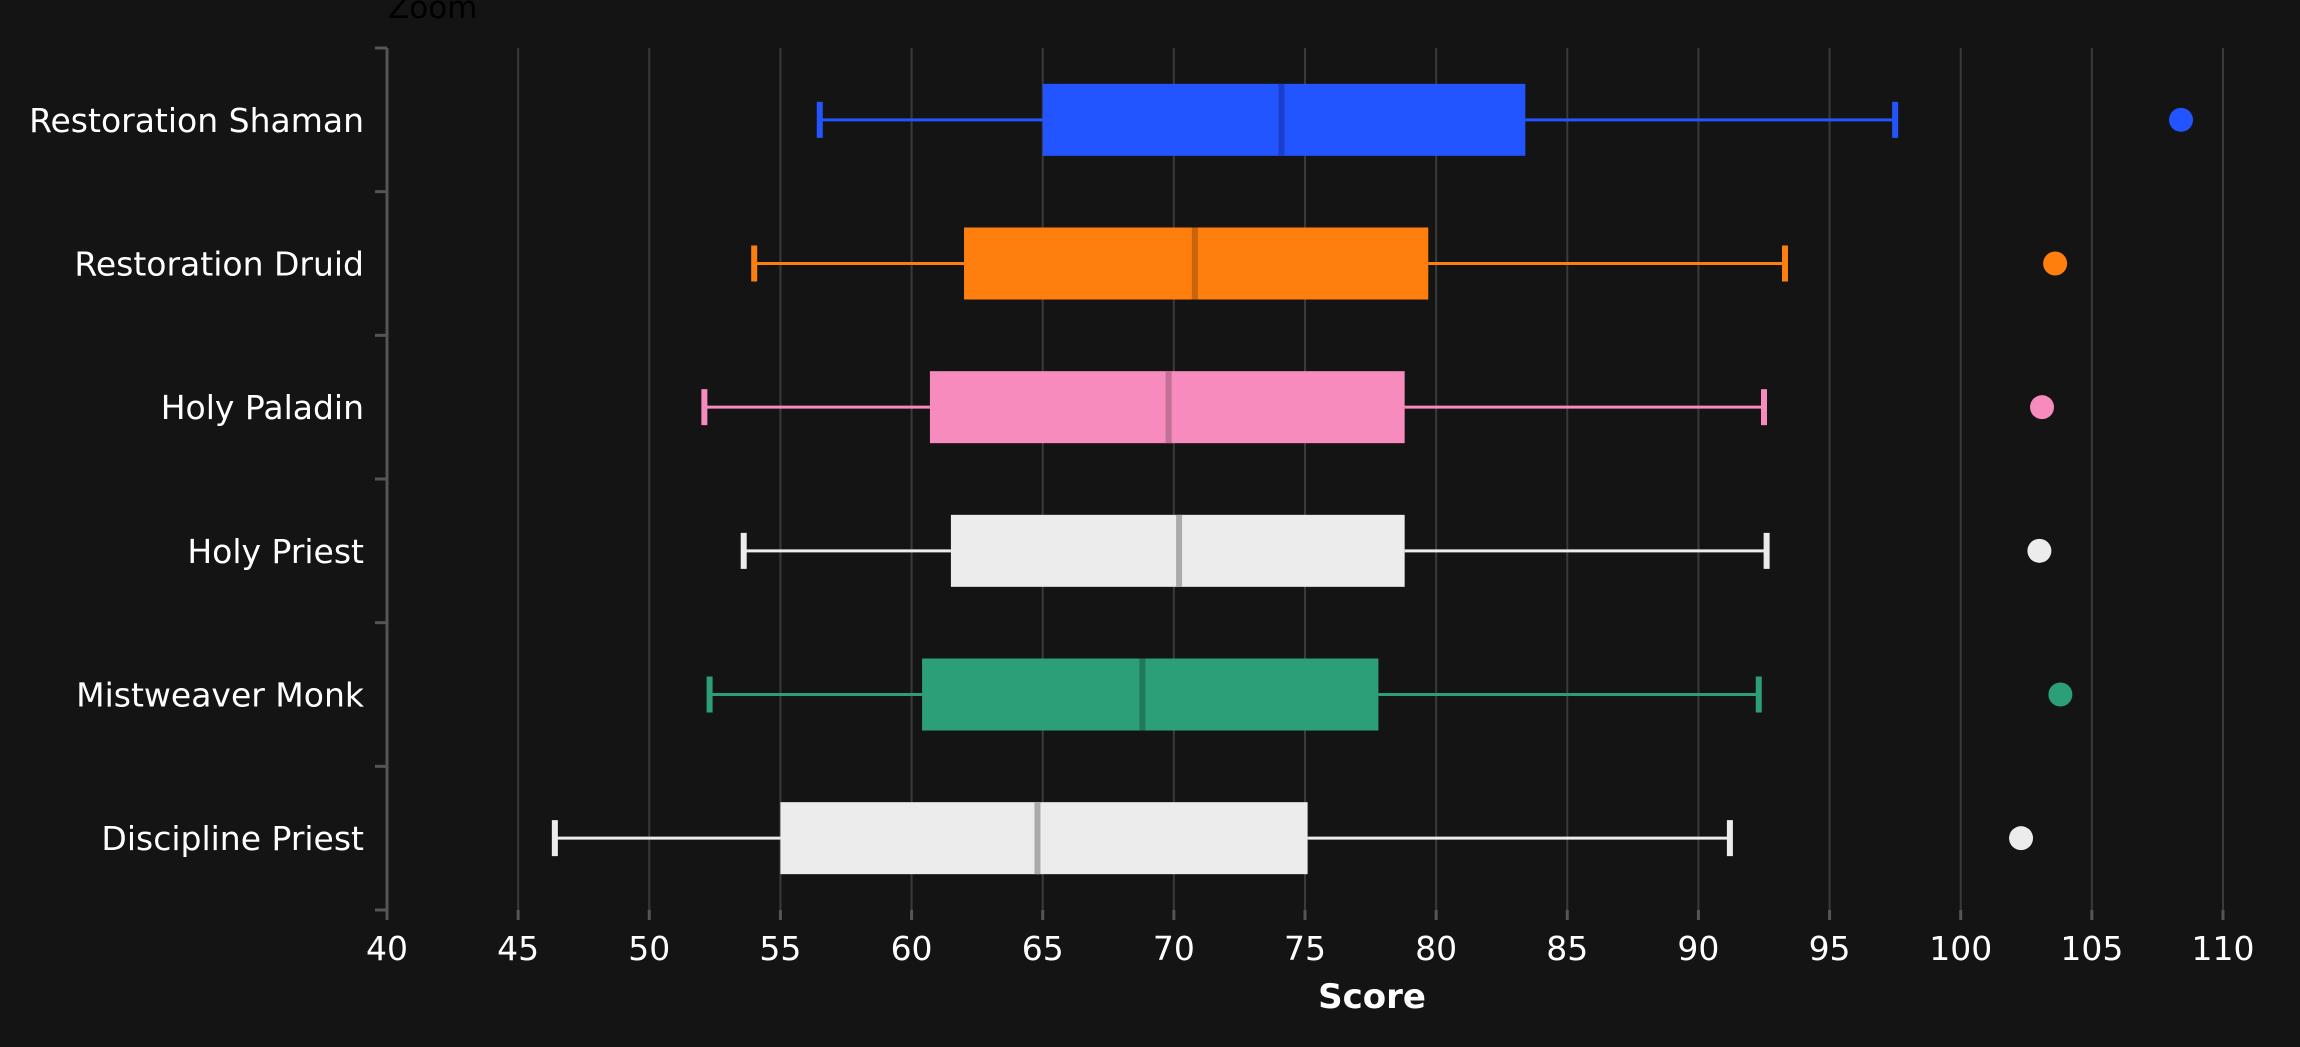 The height and width of the screenshot is (1047, 2300). What do you see at coordinates (649, 948) in the screenshot?
I see `x-tick-label: 50` at bounding box center [649, 948].